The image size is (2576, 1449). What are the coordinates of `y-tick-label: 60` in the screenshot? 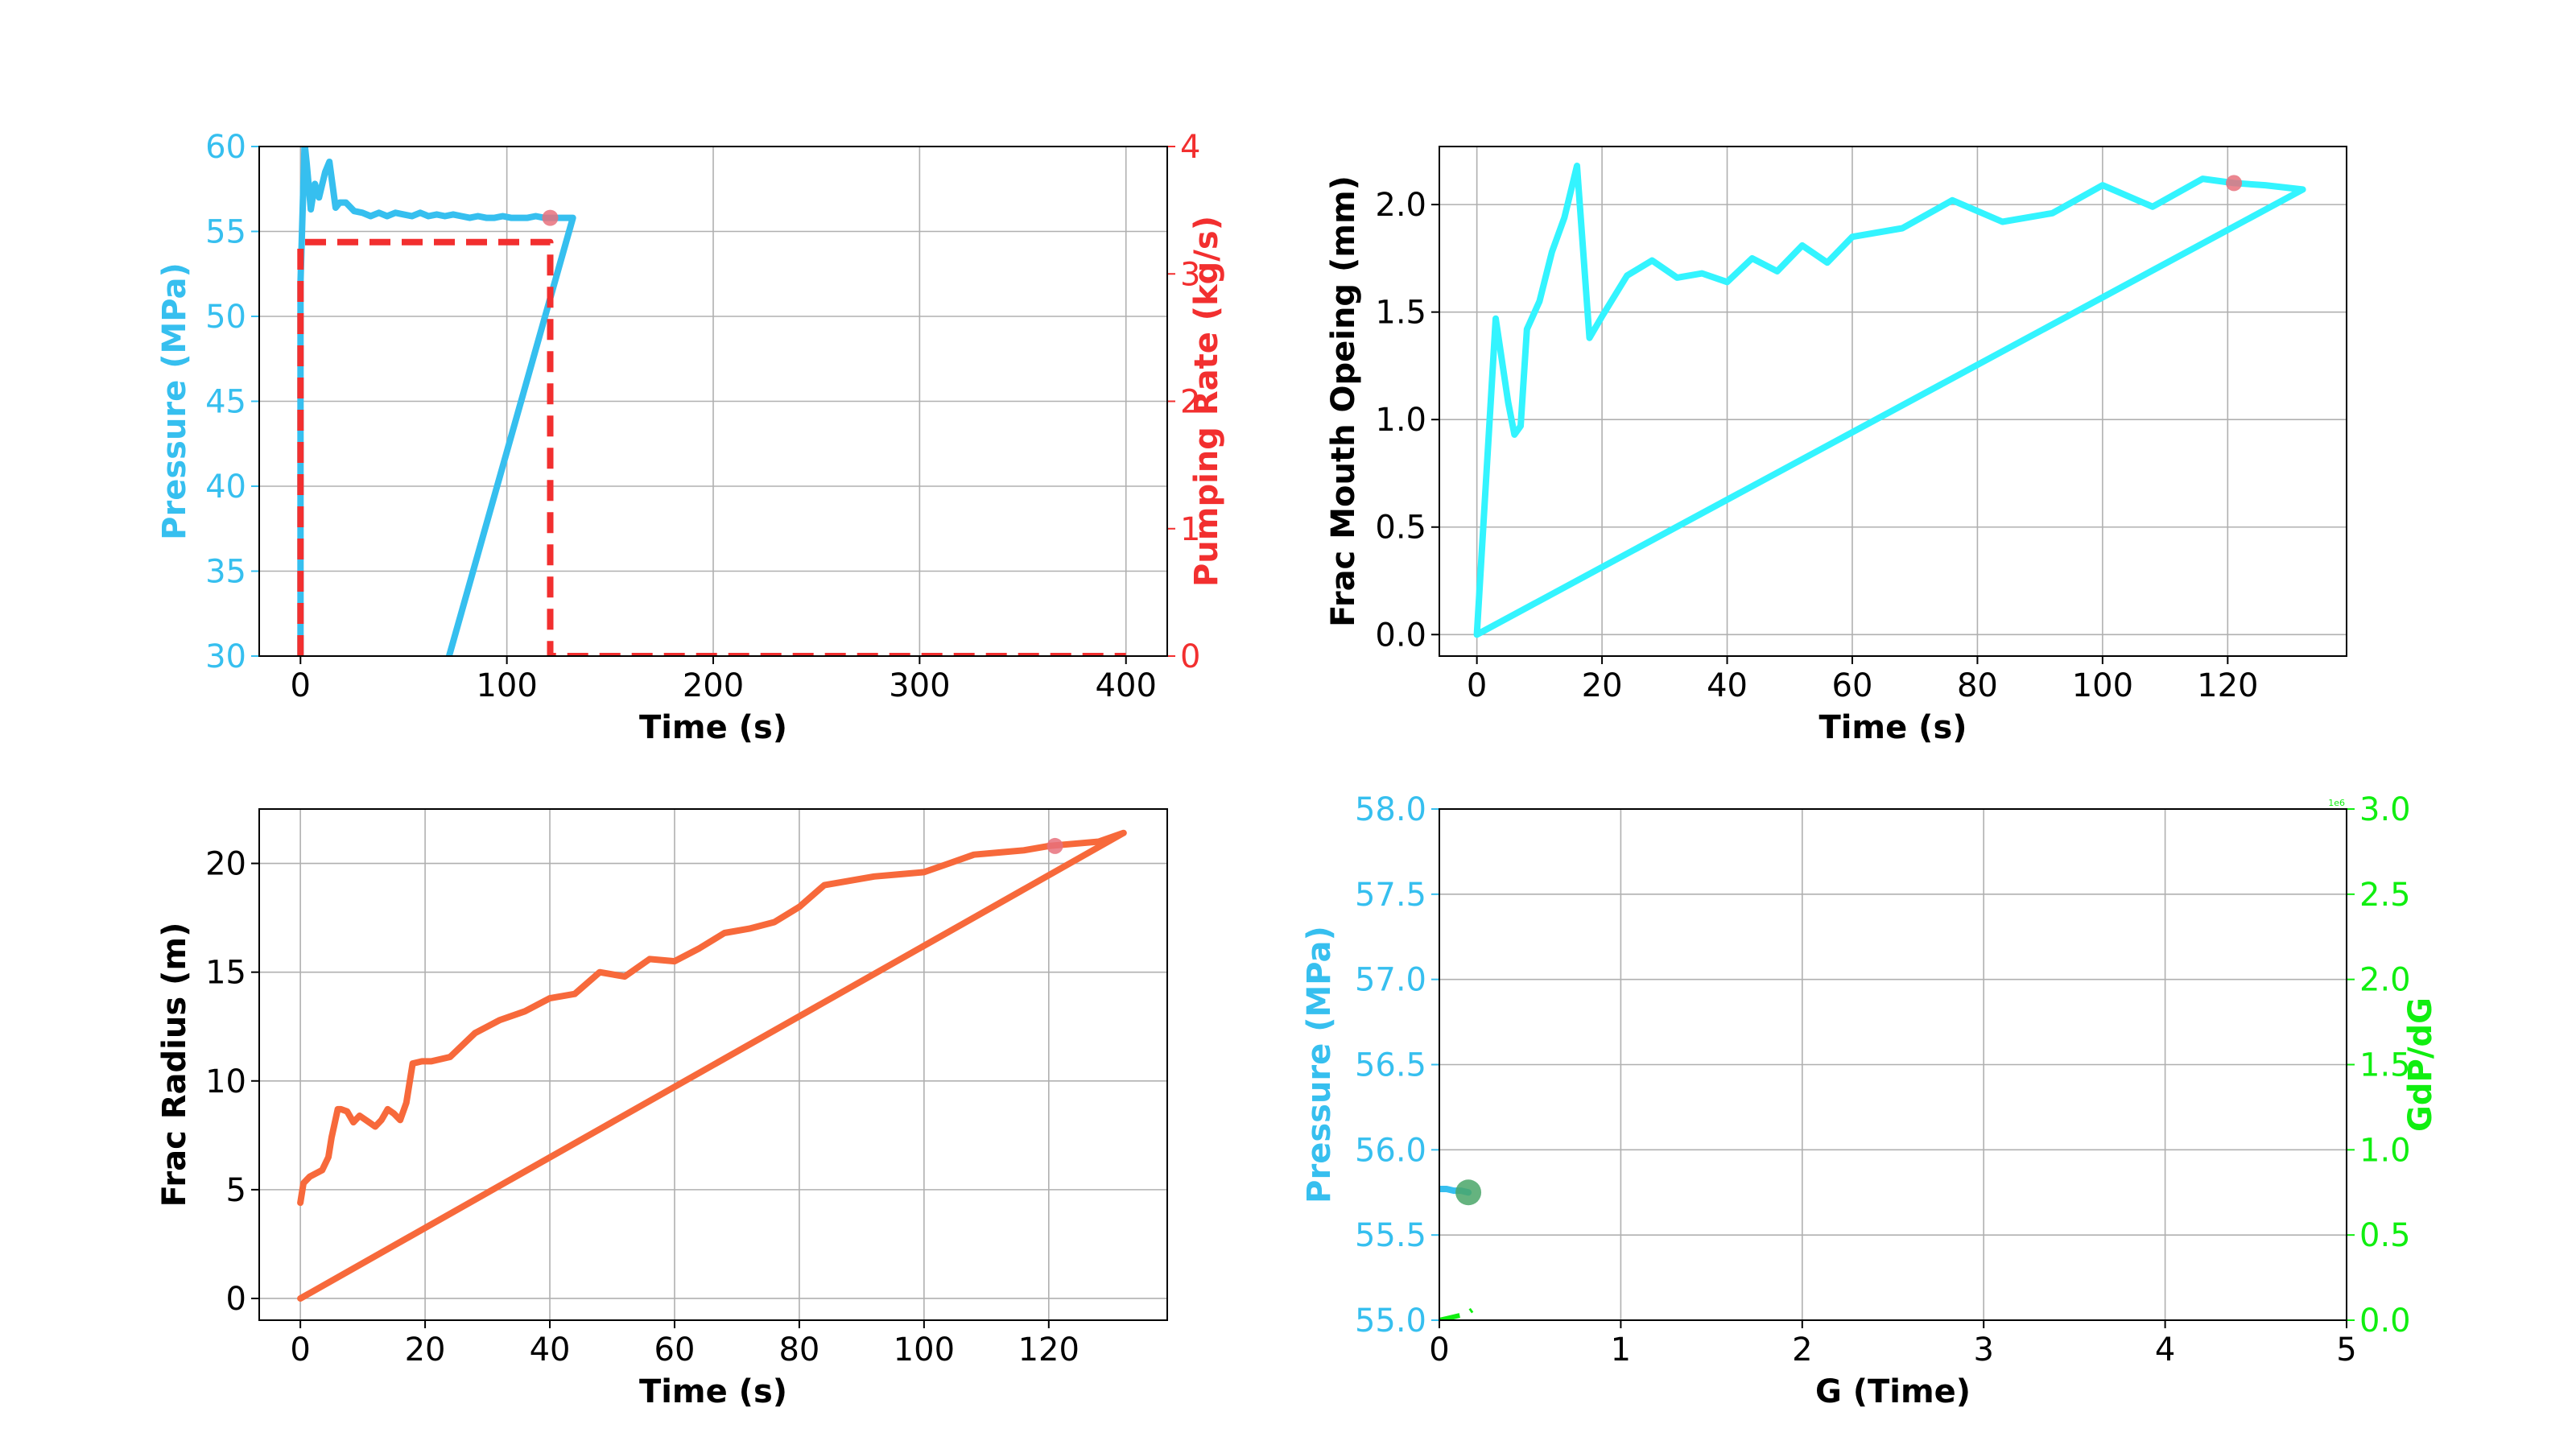 It's located at (225, 147).